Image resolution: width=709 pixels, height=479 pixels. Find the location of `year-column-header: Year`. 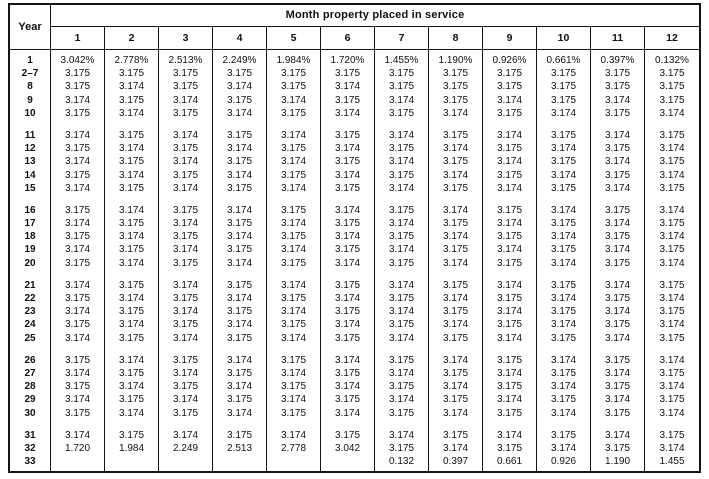

year-column-header: Year is located at coordinates (30, 27).